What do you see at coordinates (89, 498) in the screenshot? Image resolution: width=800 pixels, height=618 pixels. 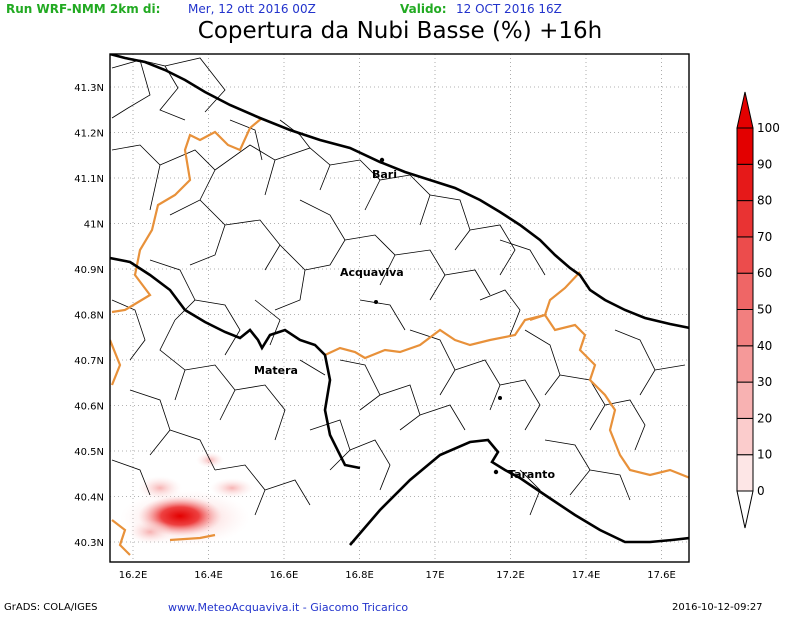 I see `lat-tick-label: 40.4N` at bounding box center [89, 498].